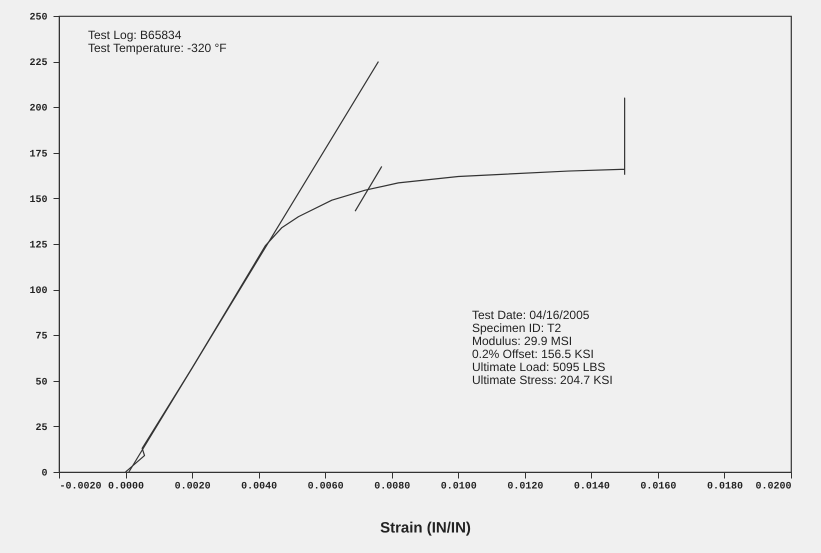 This screenshot has height=553, width=821. I want to click on y-tick-label: 250, so click(38, 18).